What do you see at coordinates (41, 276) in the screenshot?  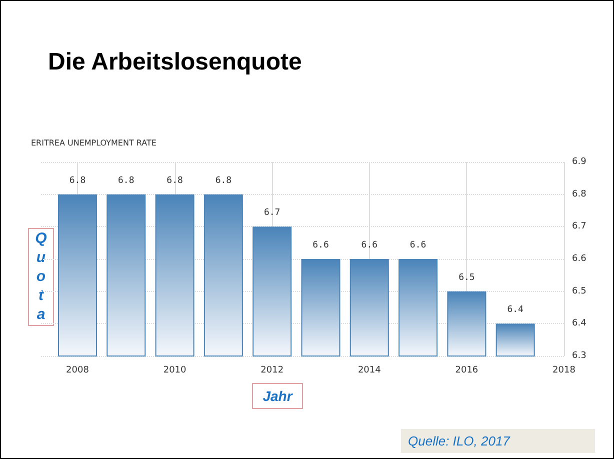 I see `y-axis-title: Quota` at bounding box center [41, 276].